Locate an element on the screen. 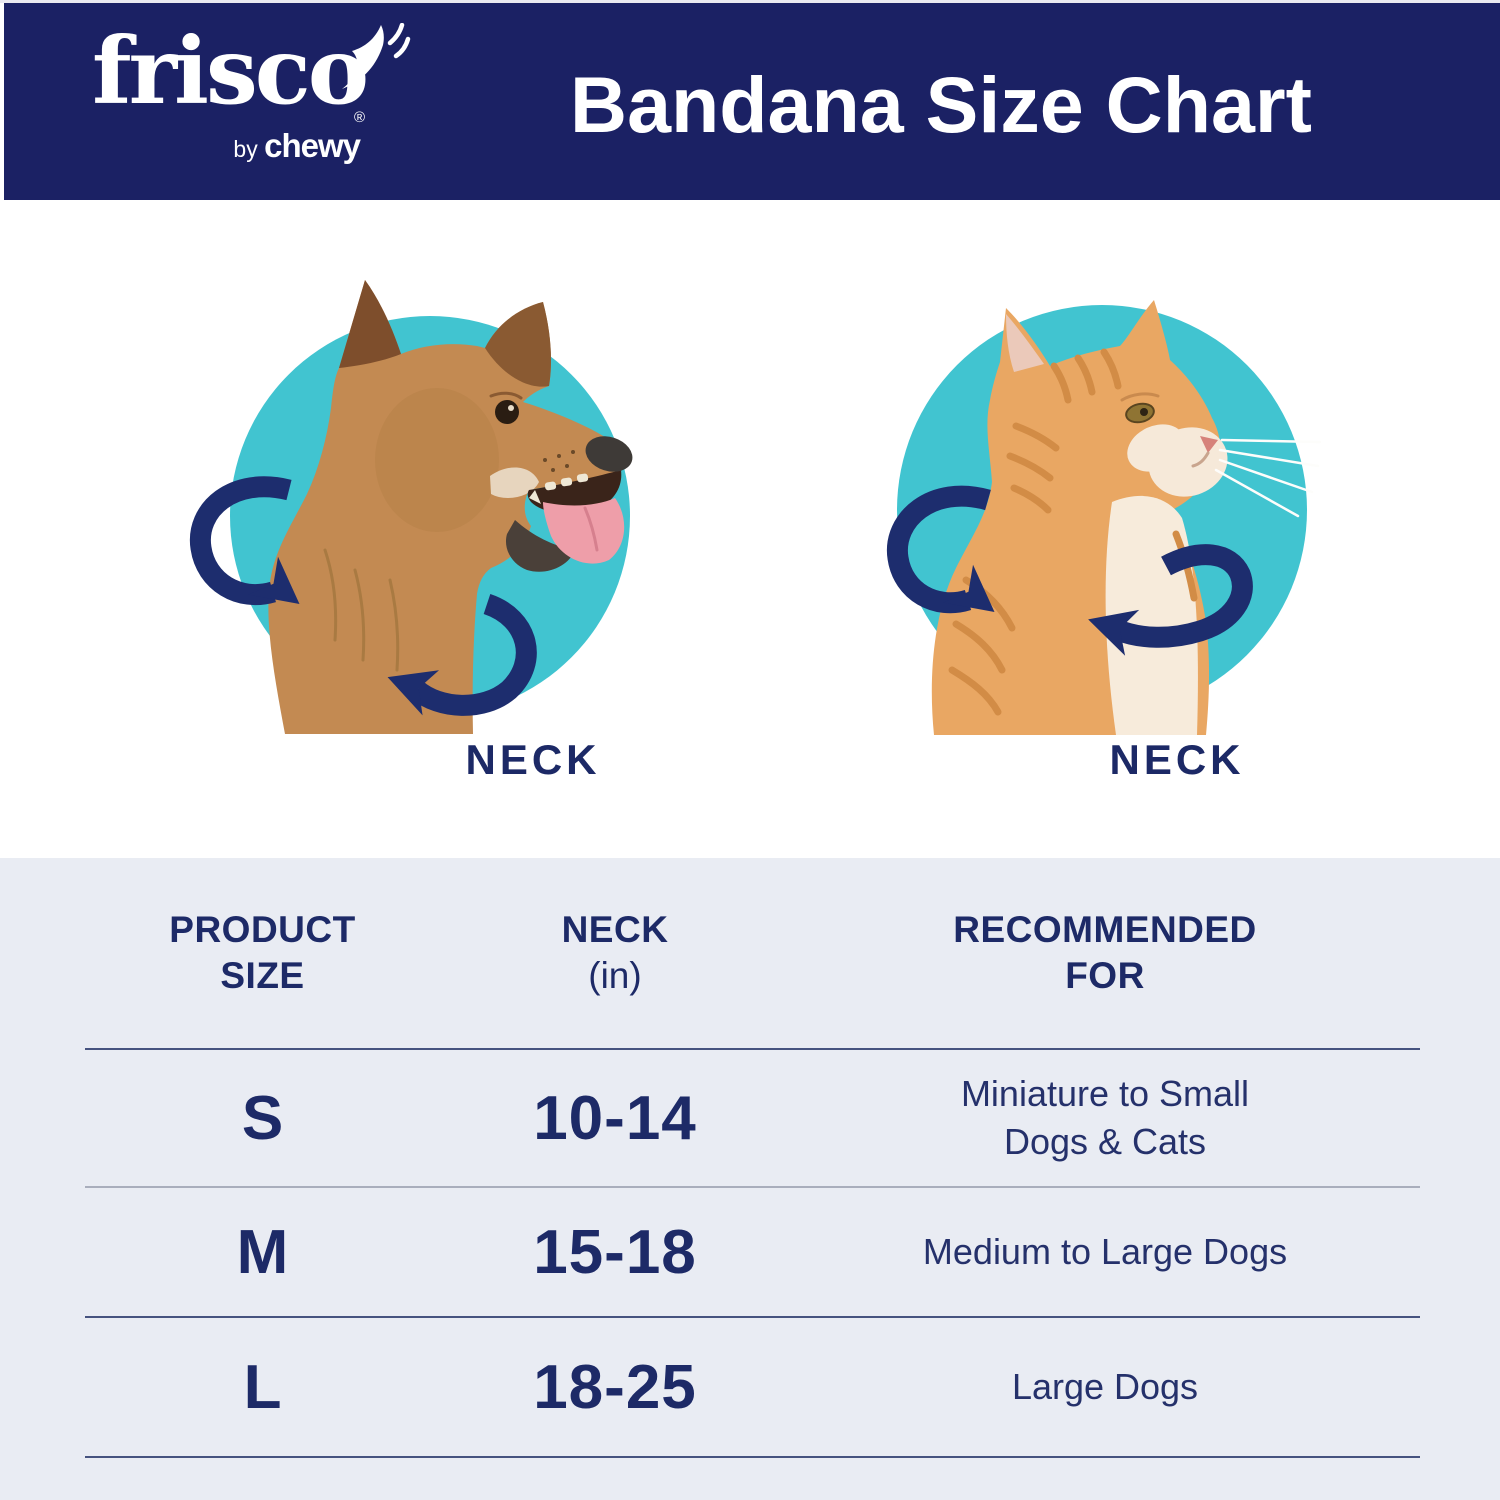 This screenshot has height=1500, width=1500. column-header-product-size: PRODUCT SIZE is located at coordinates (262, 954).